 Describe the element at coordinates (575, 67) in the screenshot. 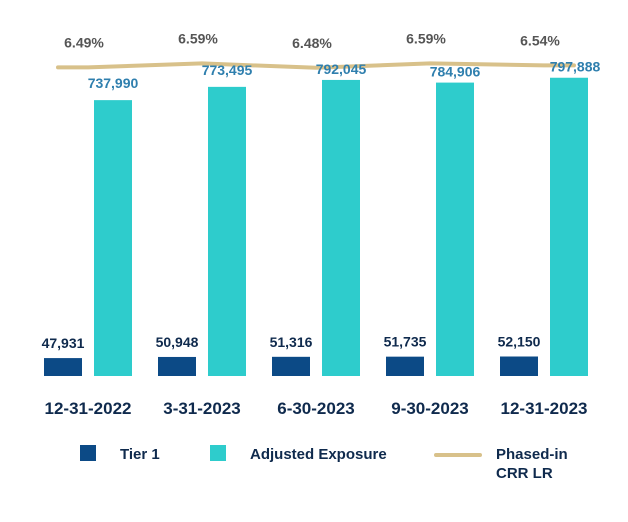

I see `data-label-exposure: 797,888` at that location.